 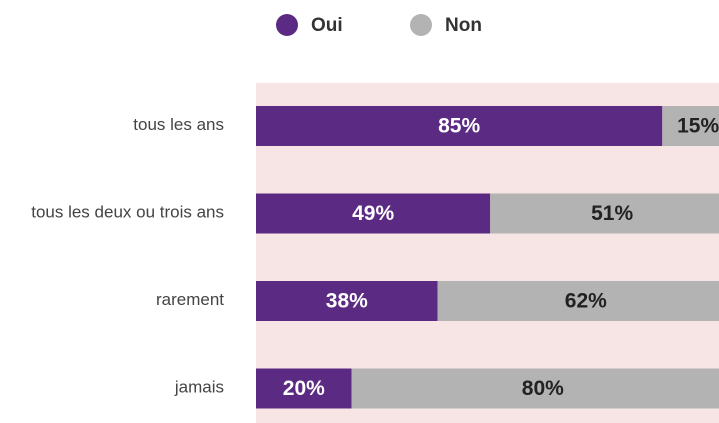 What do you see at coordinates (327, 25) in the screenshot?
I see `legend-label: Oui` at bounding box center [327, 25].